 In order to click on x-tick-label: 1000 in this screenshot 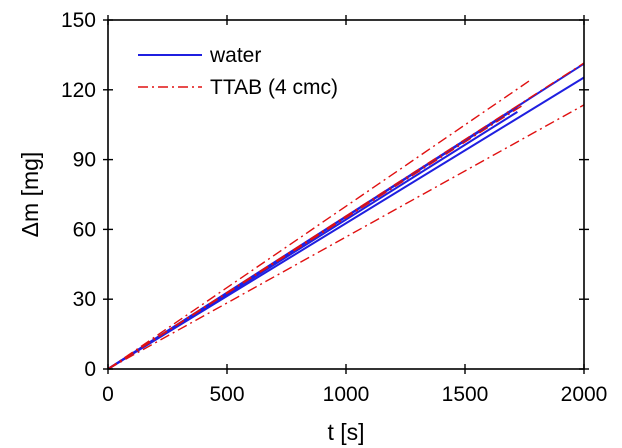, I will do `click(346, 394)`.